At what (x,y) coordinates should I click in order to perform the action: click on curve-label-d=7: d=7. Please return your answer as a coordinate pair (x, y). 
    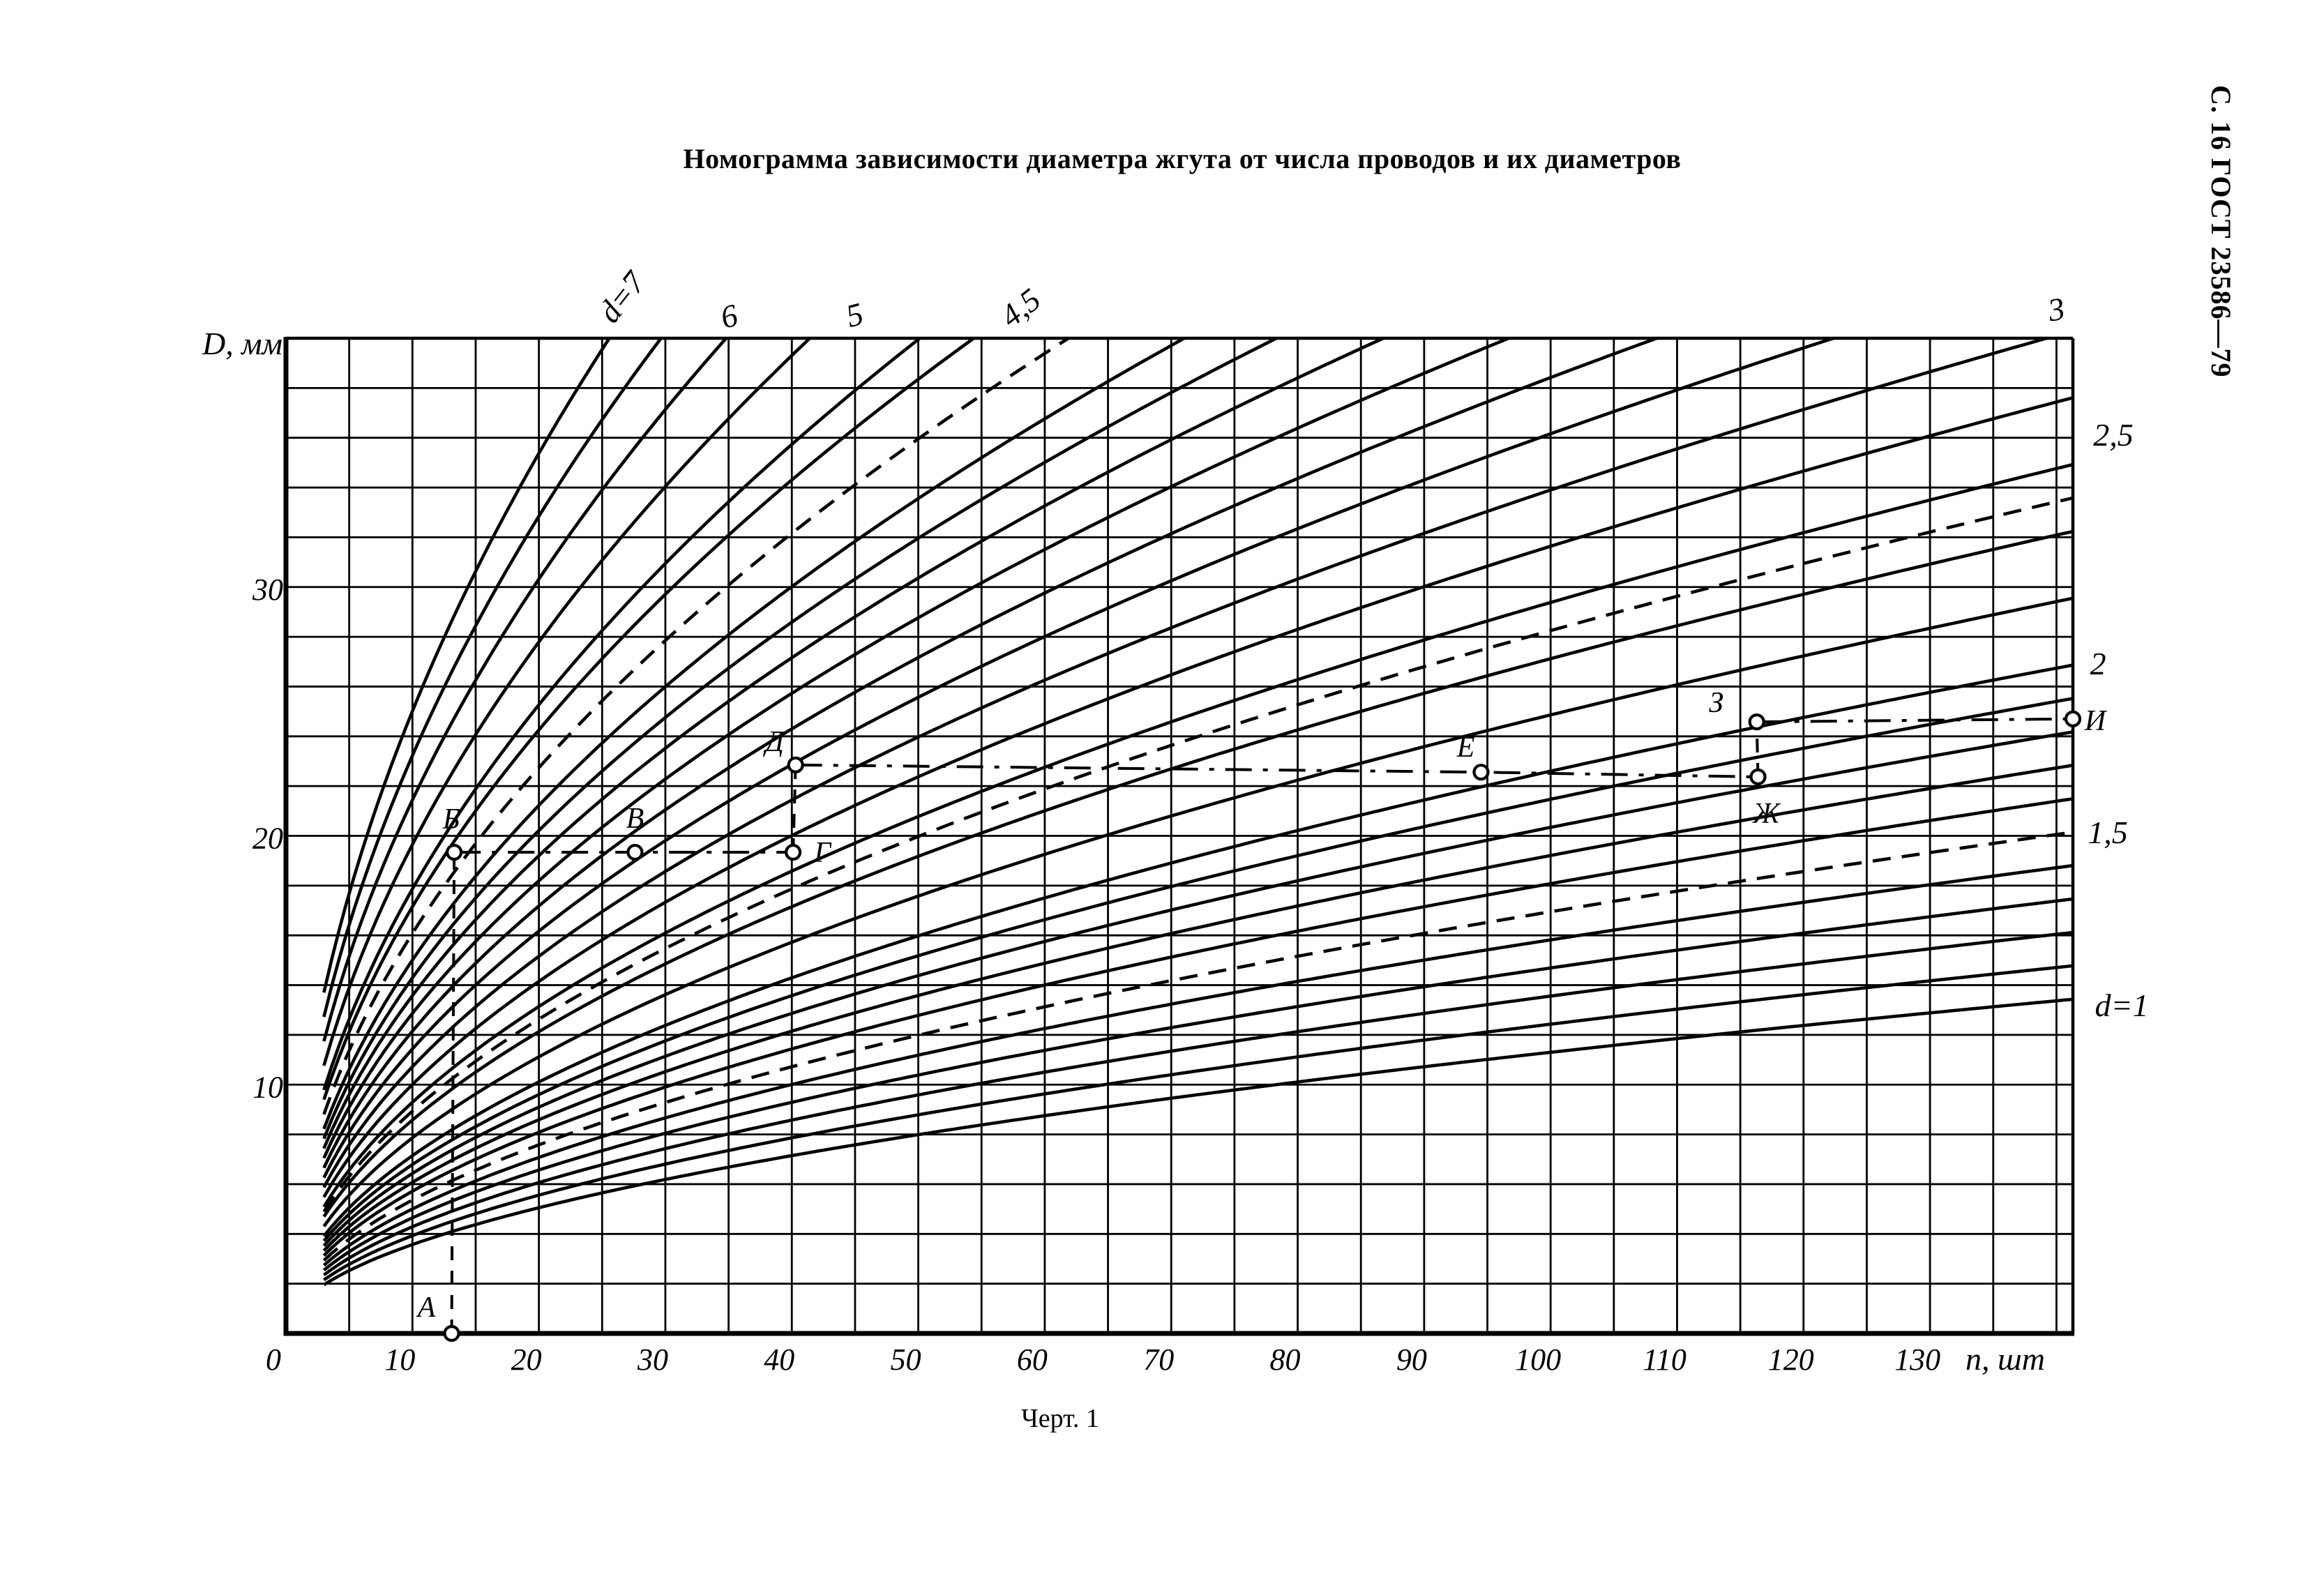
    Looking at the image, I should click on (622, 296).